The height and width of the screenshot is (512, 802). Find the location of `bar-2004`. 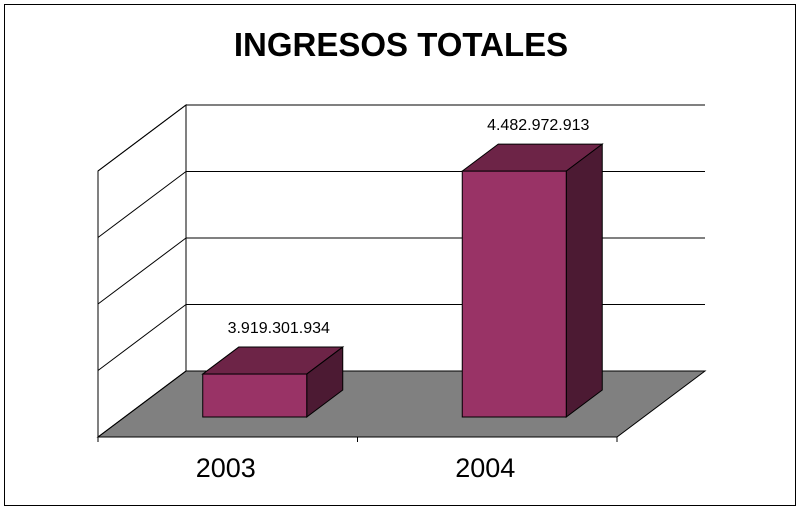

bar-2004 is located at coordinates (532, 280).